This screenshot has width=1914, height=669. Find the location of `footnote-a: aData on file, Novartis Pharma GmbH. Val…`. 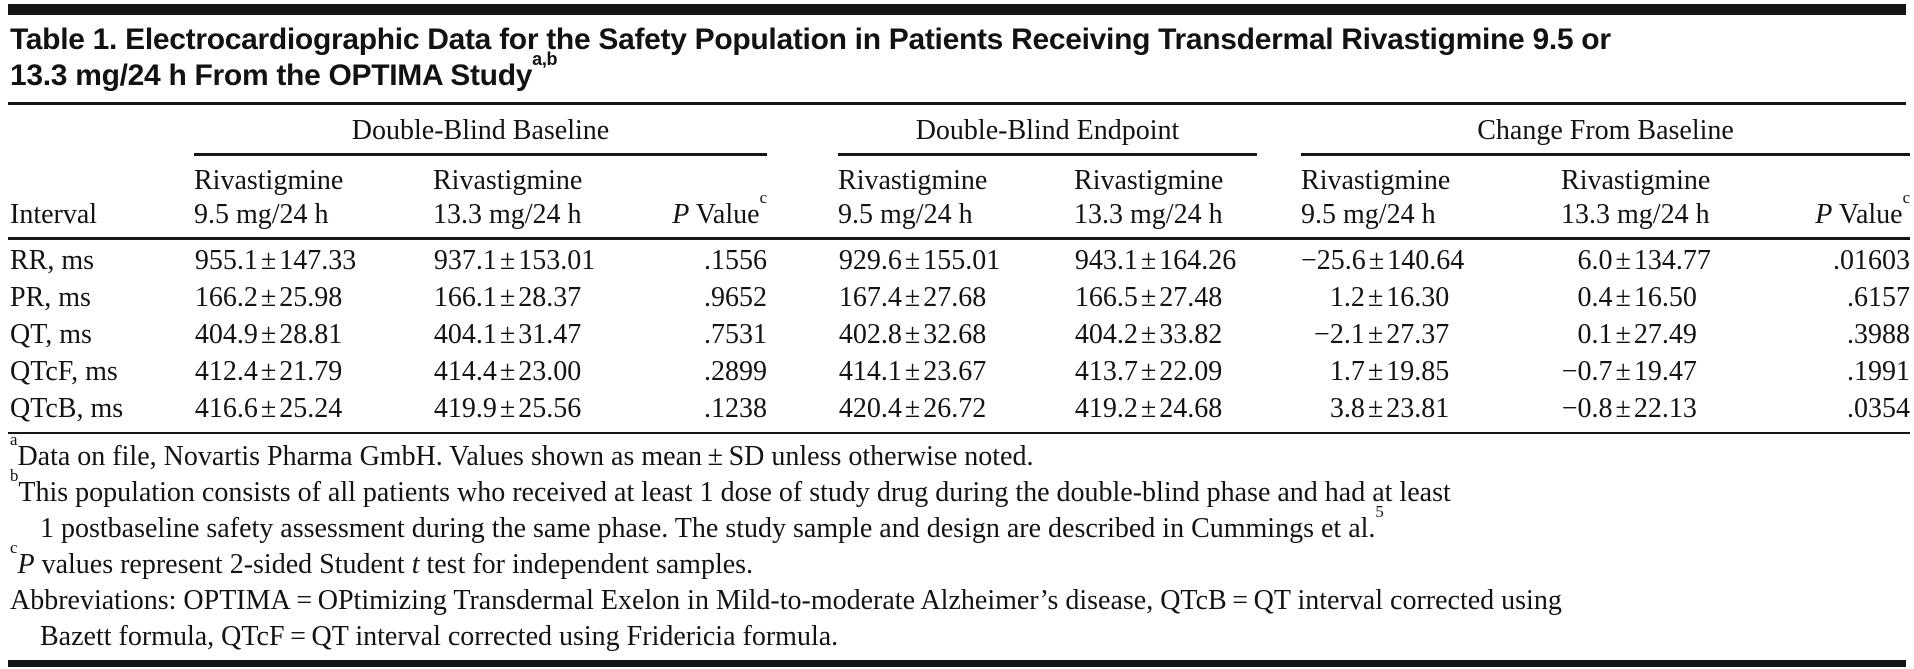

footnote-a: aData on file, Novartis Pharma GmbH. Val… is located at coordinates (958, 453).